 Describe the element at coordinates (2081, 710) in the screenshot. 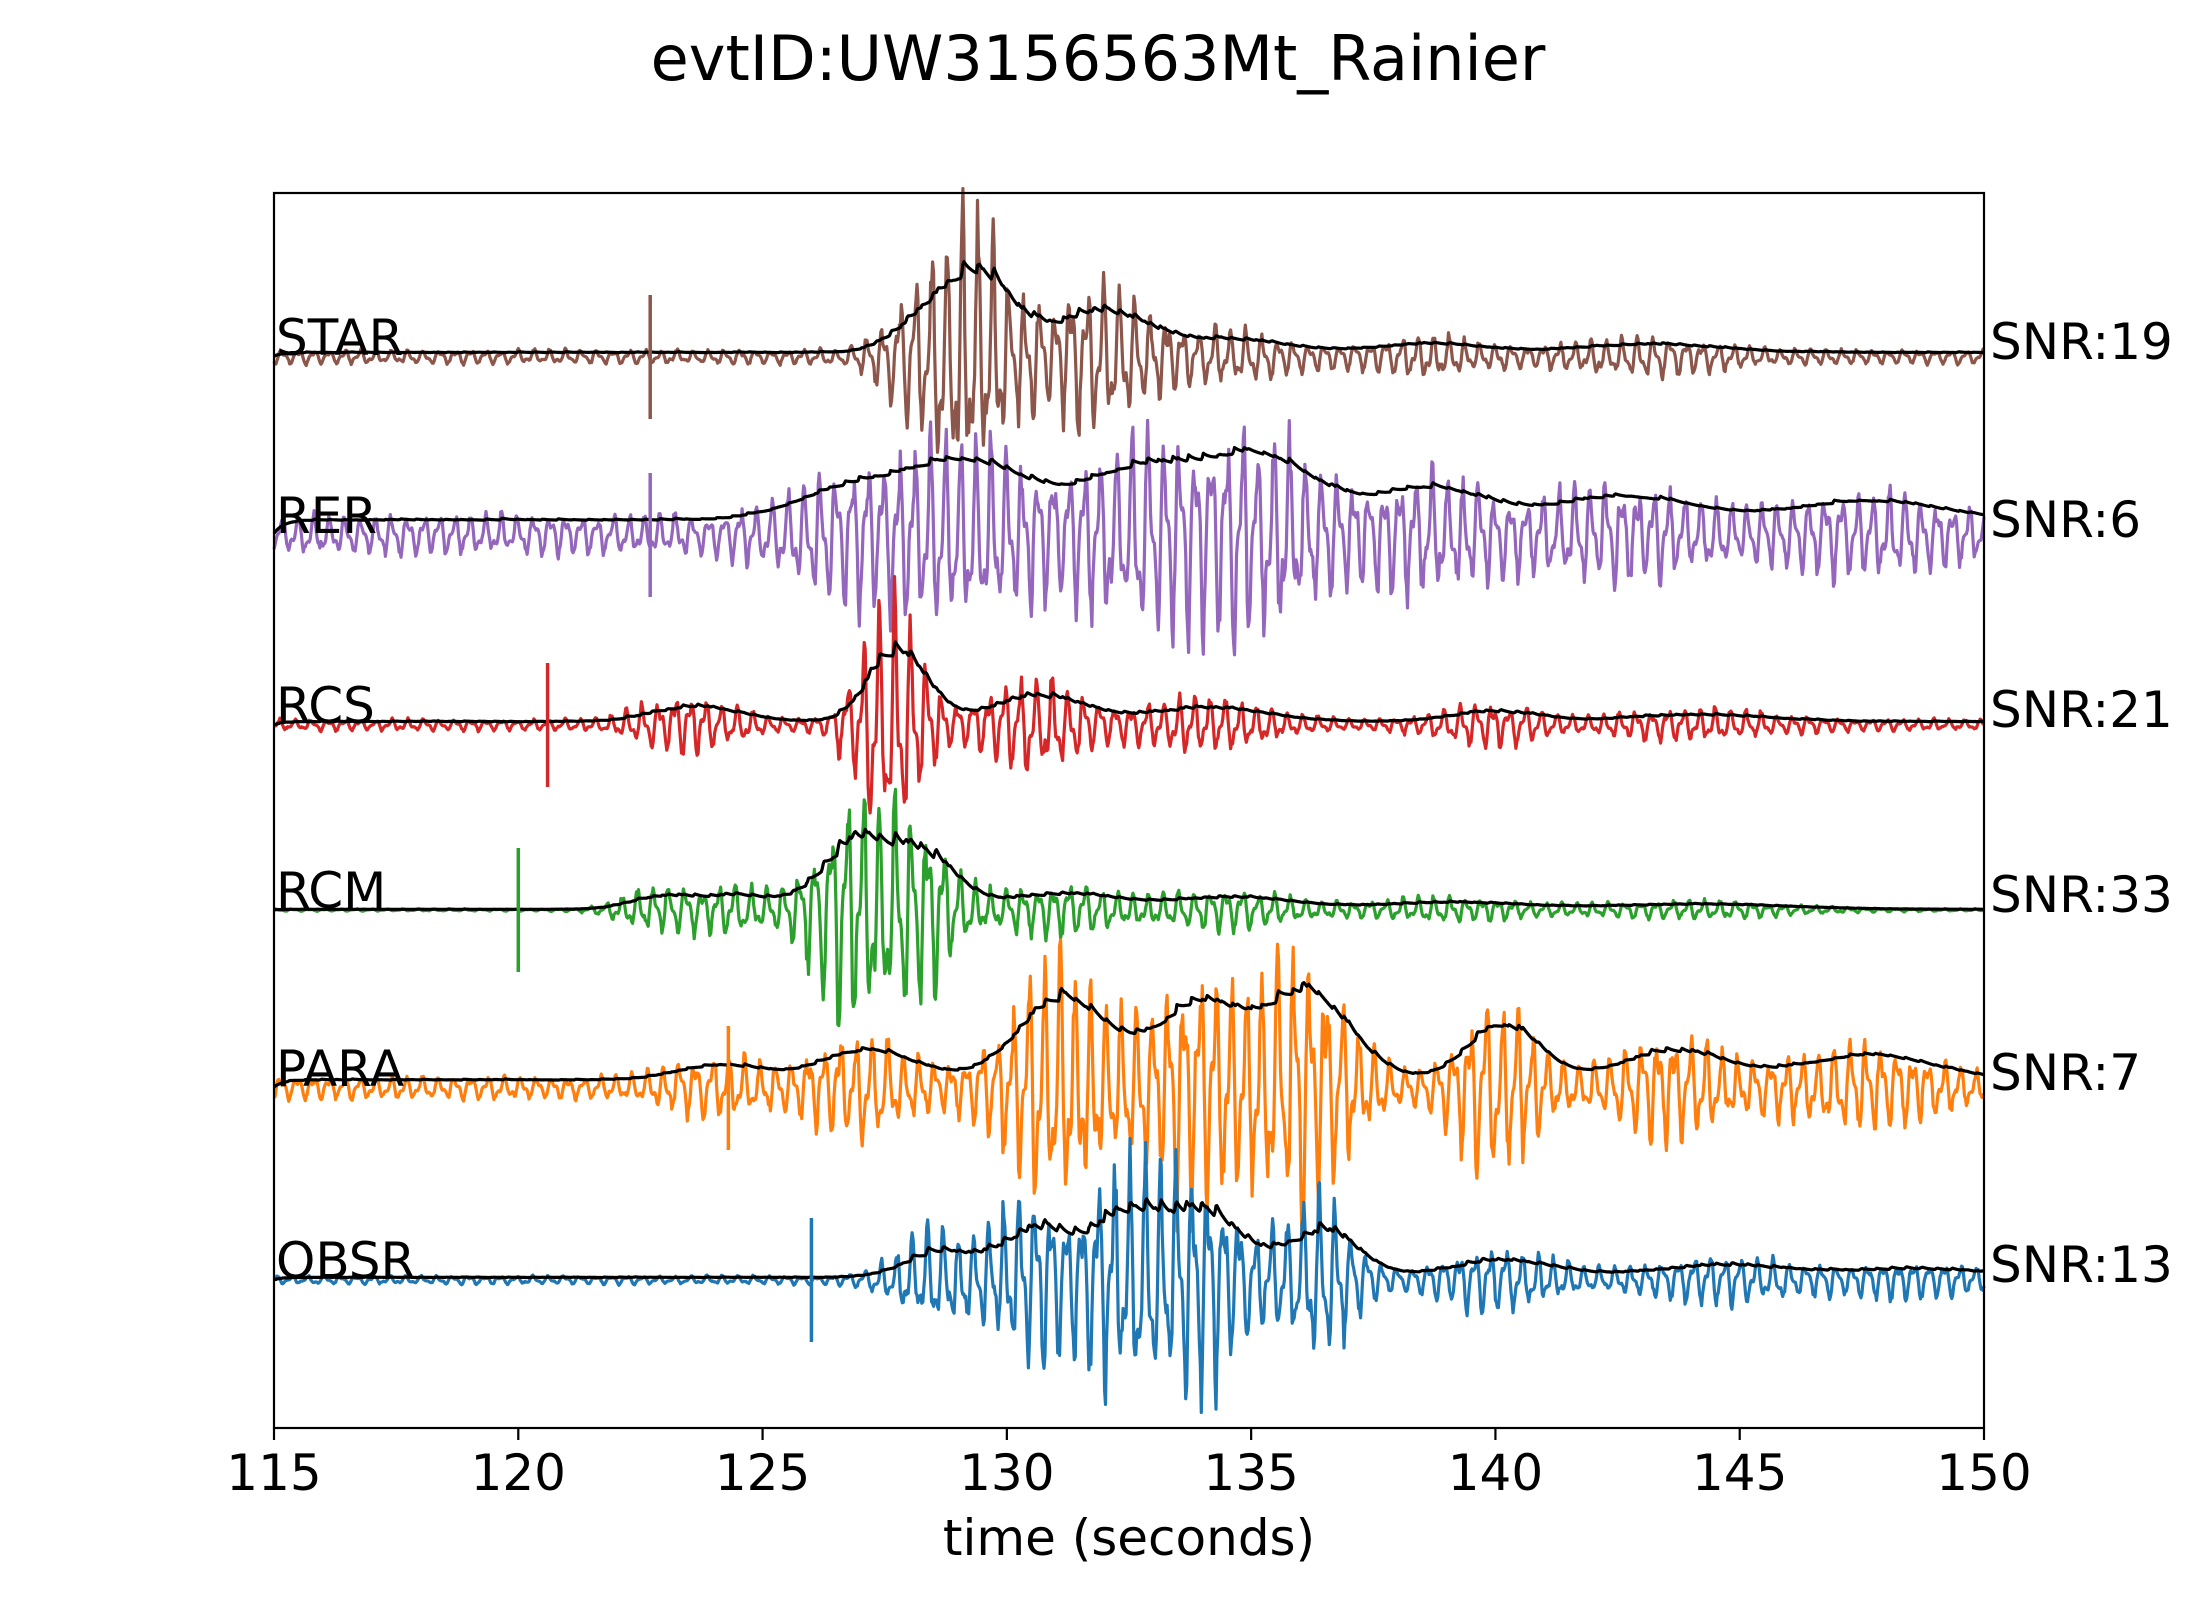

I see `snr-label-rcs: SNR:21` at that location.